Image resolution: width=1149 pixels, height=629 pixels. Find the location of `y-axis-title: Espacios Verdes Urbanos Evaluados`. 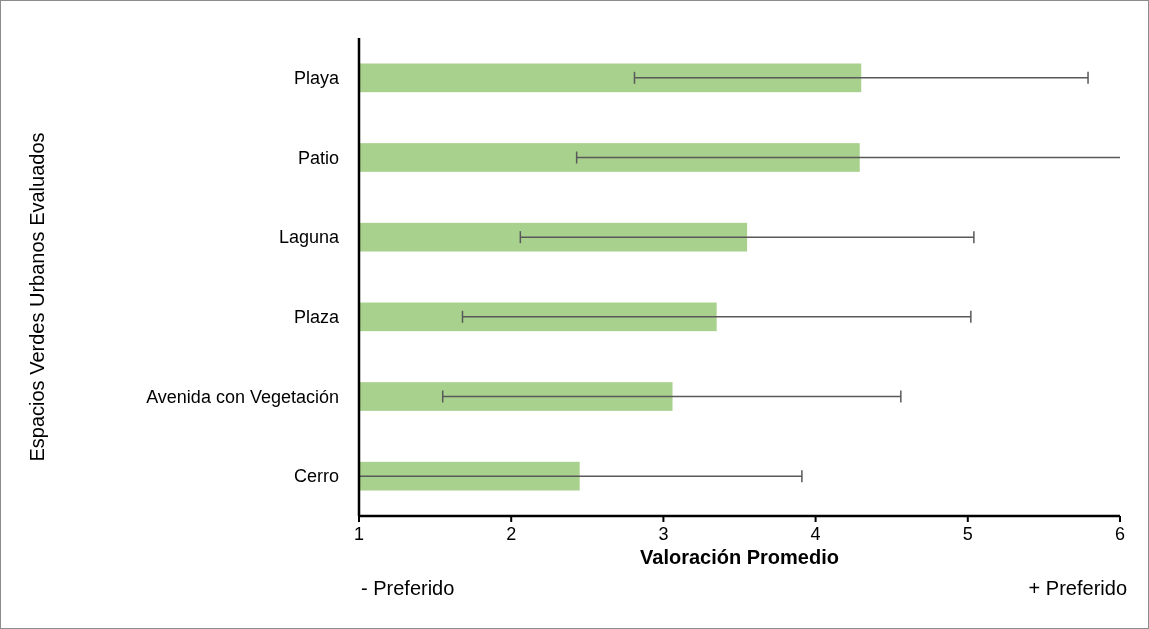

y-axis-title: Espacios Verdes Urbanos Evaluados is located at coordinates (37, 297).